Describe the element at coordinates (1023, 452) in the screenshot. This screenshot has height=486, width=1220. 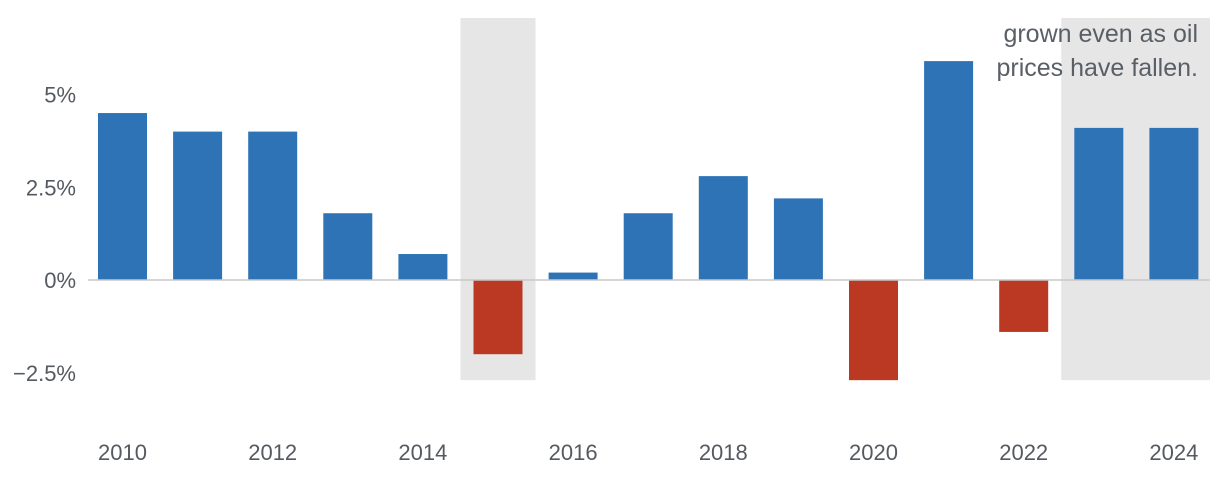
I see `x-tick-label-2022: 2022` at that location.